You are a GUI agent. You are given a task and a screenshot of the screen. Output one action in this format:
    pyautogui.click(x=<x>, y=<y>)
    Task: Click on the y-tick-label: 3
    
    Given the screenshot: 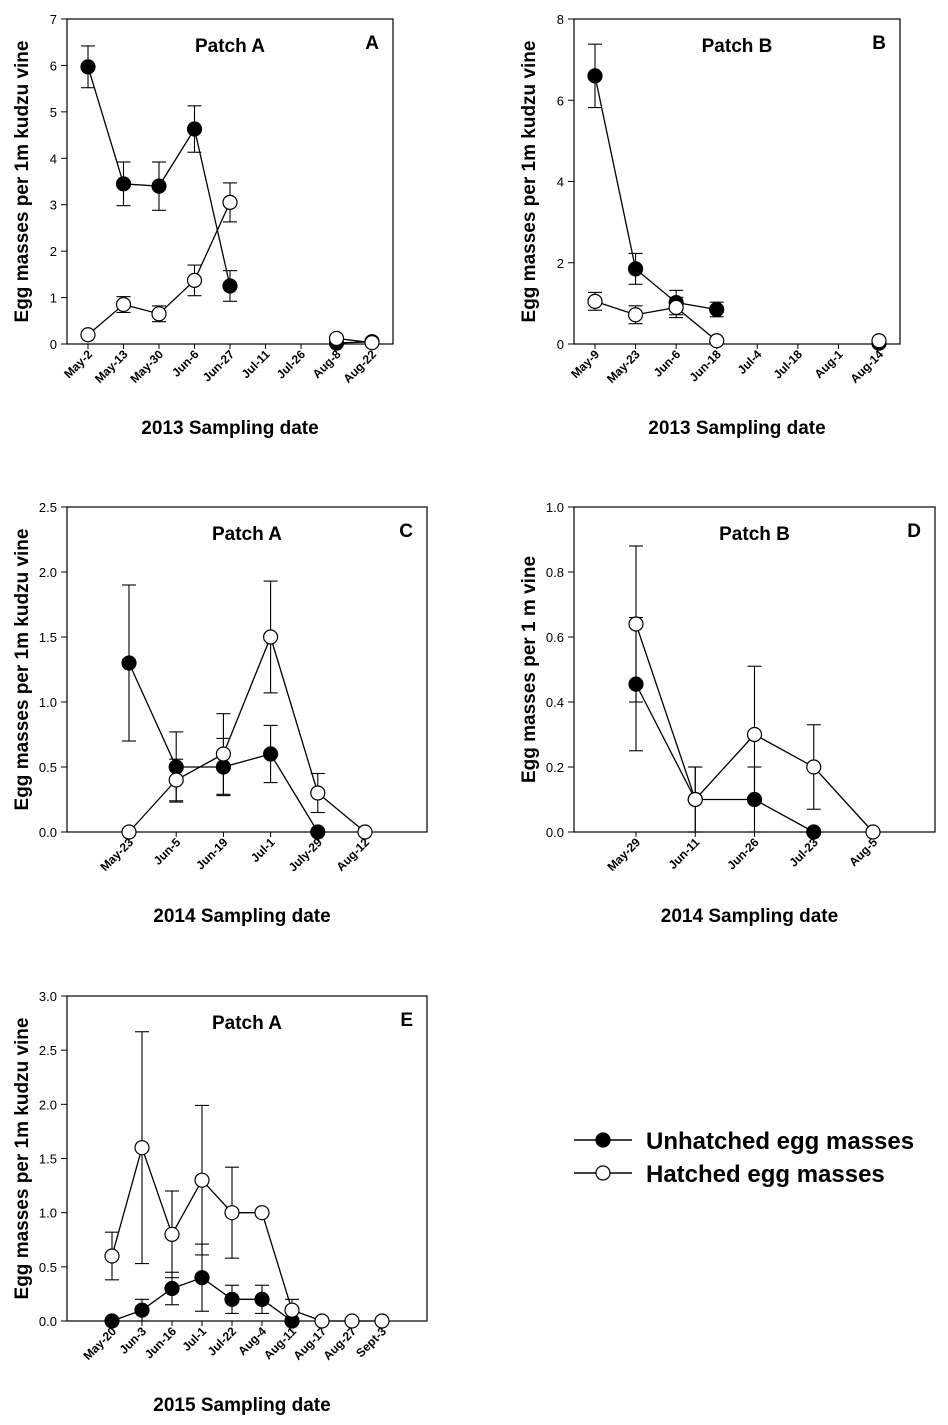 What is the action you would take?
    pyautogui.click(x=53, y=205)
    